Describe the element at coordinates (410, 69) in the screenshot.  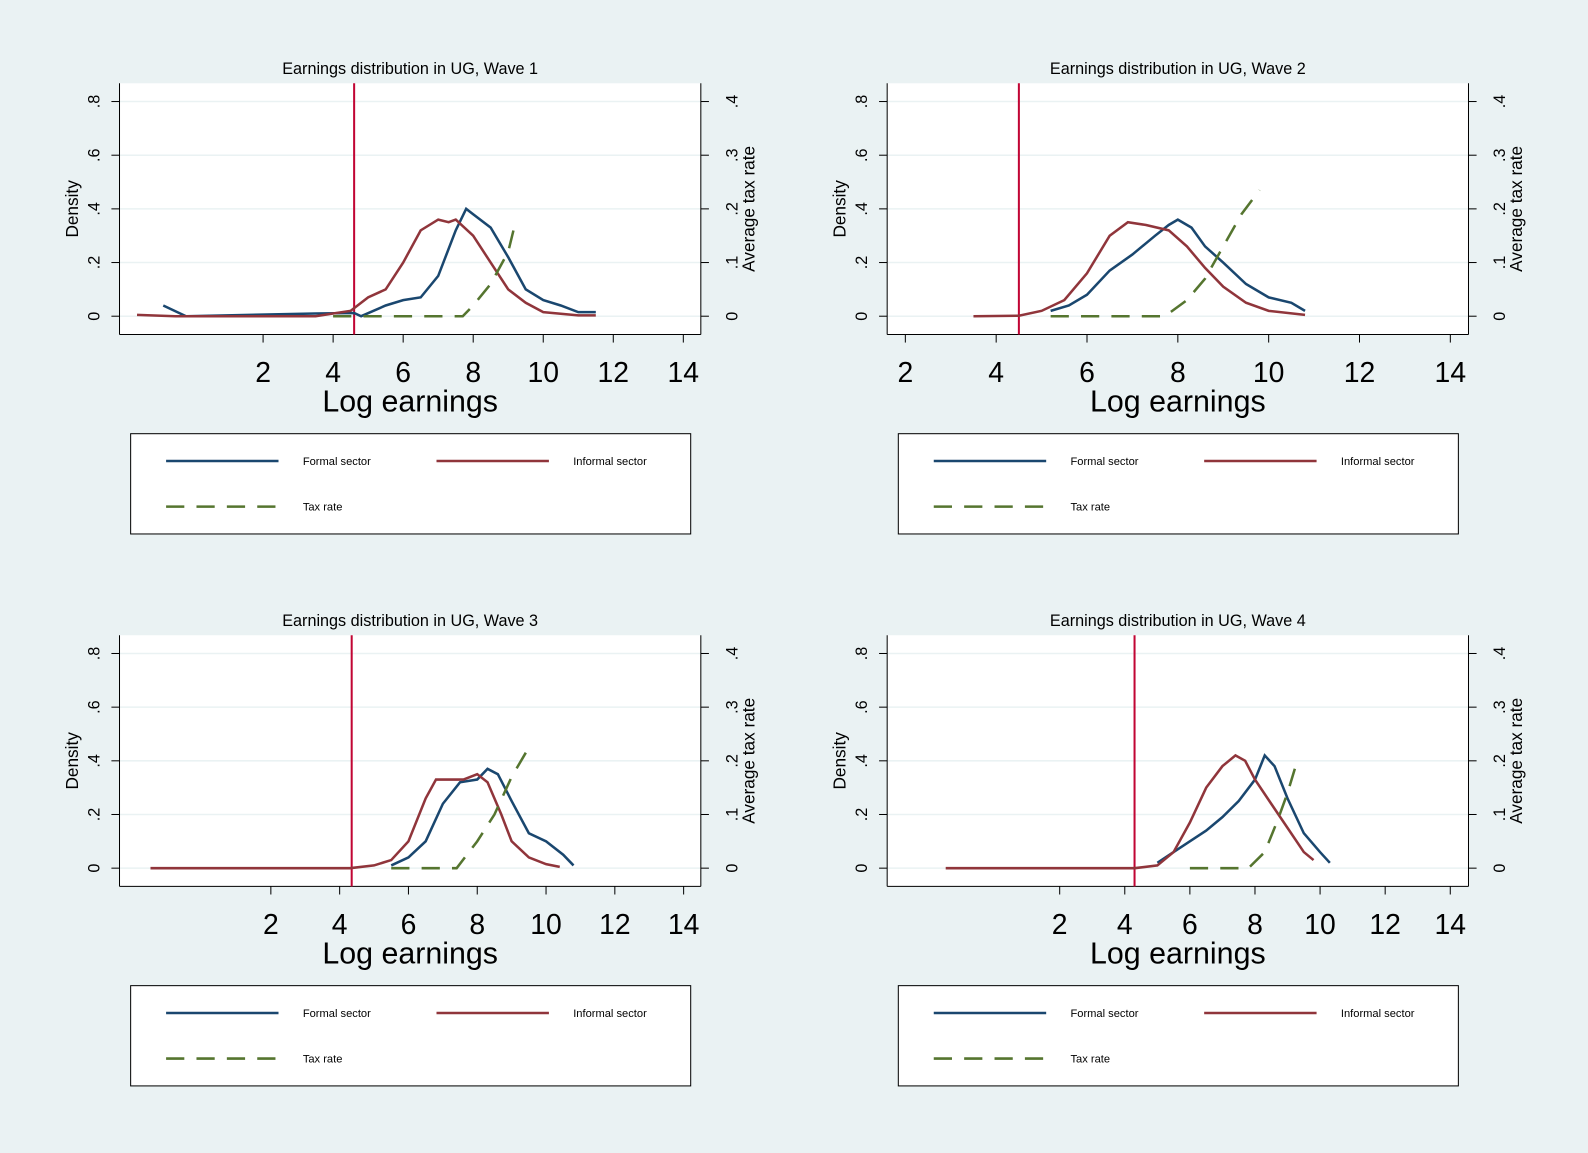
I see `chart-title: Earnings distribution in UG, Wave 1` at that location.